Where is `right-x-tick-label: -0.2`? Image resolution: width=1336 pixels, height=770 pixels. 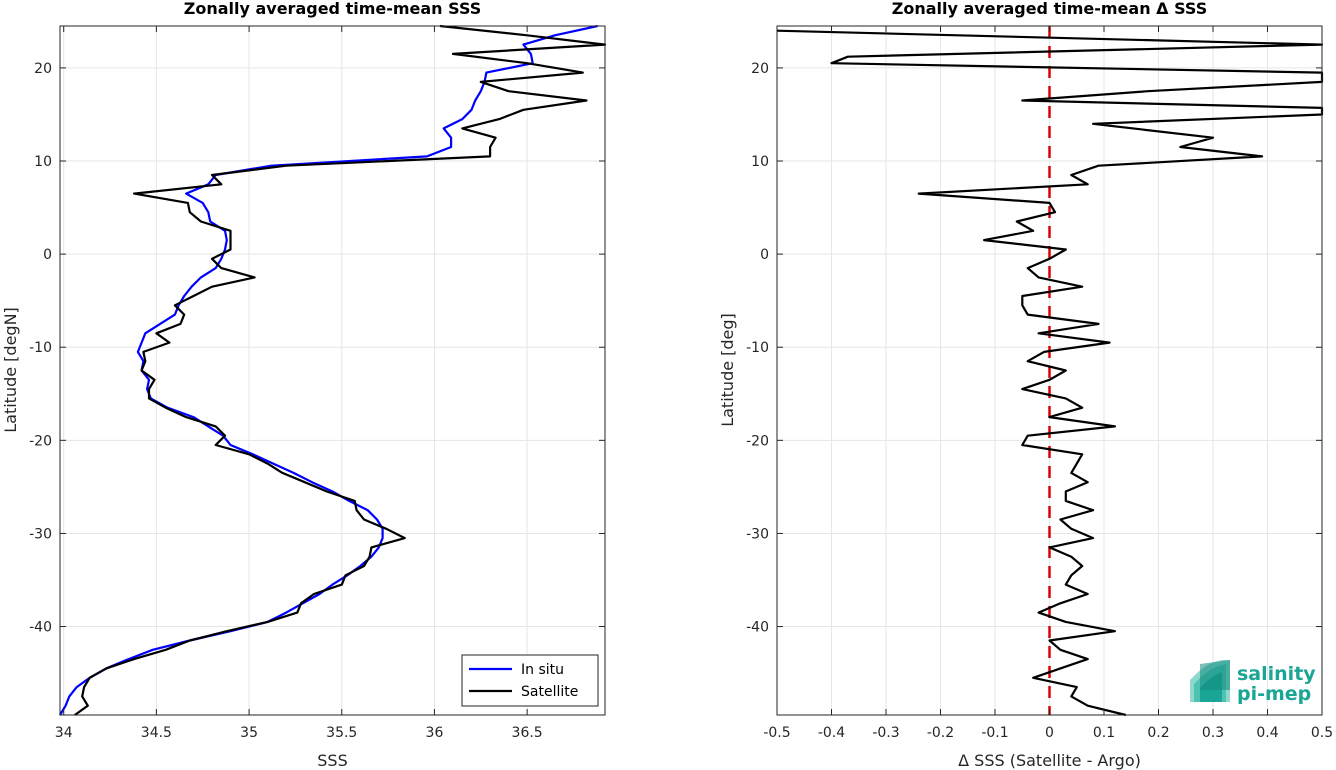
right-x-tick-label: -0.2 is located at coordinates (940, 733).